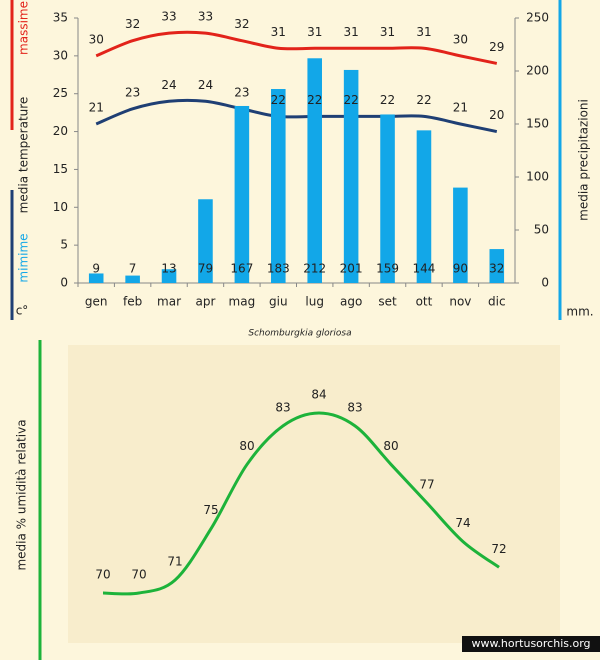 This screenshot has height=660, width=600. What do you see at coordinates (278, 302) in the screenshot?
I see `x-tick-label: giu` at bounding box center [278, 302].